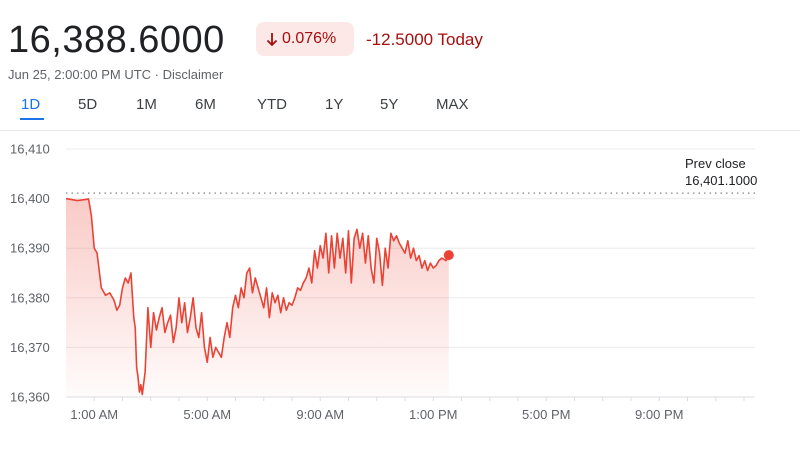 This screenshot has height=450, width=800. What do you see at coordinates (30, 248) in the screenshot?
I see `y-tick-label: 16,390` at bounding box center [30, 248].